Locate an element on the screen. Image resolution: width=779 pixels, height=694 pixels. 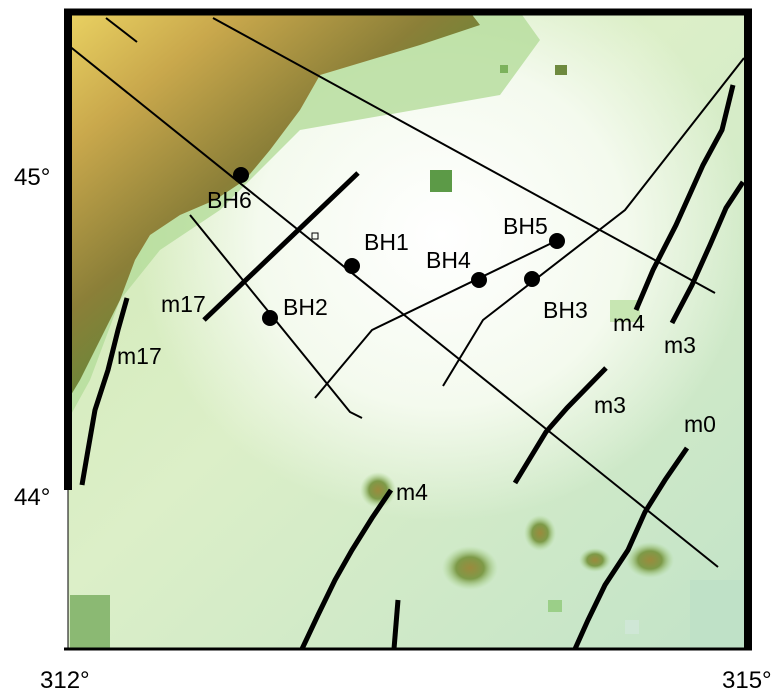
anomaly-line-m3-south is located at coordinates (560, 425).